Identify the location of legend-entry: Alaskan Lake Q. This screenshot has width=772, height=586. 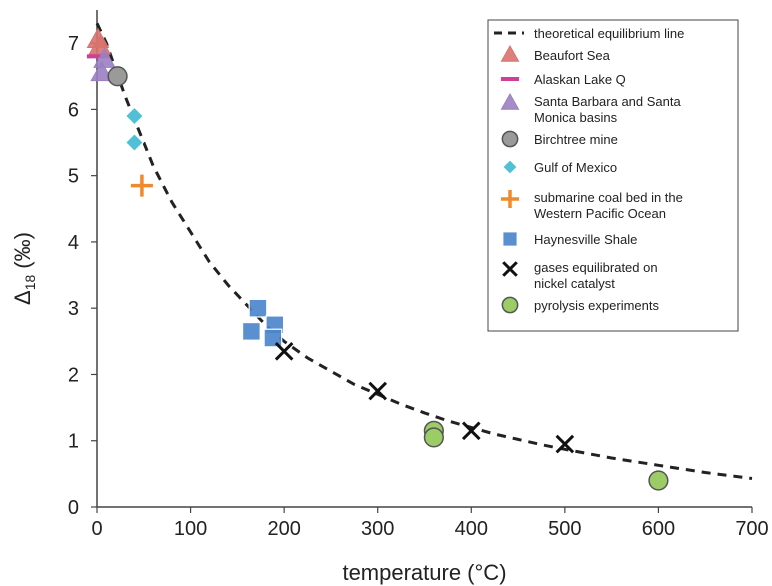
(563, 79).